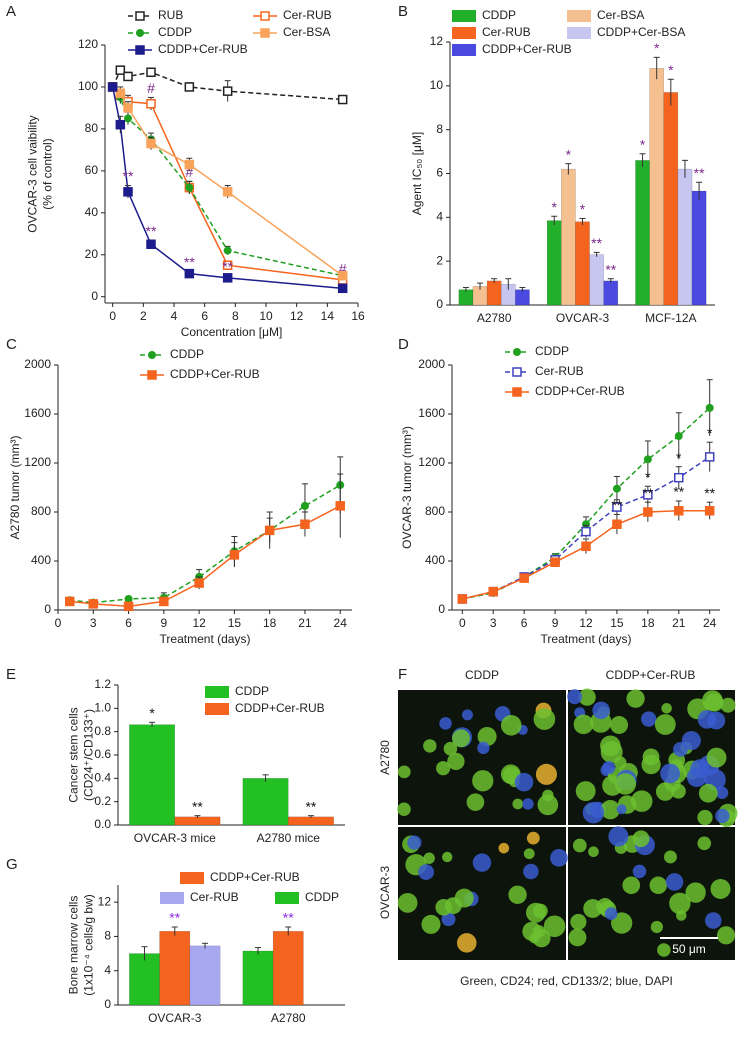  What do you see at coordinates (385, 757) in the screenshot?
I see `row-label: A2780` at bounding box center [385, 757].